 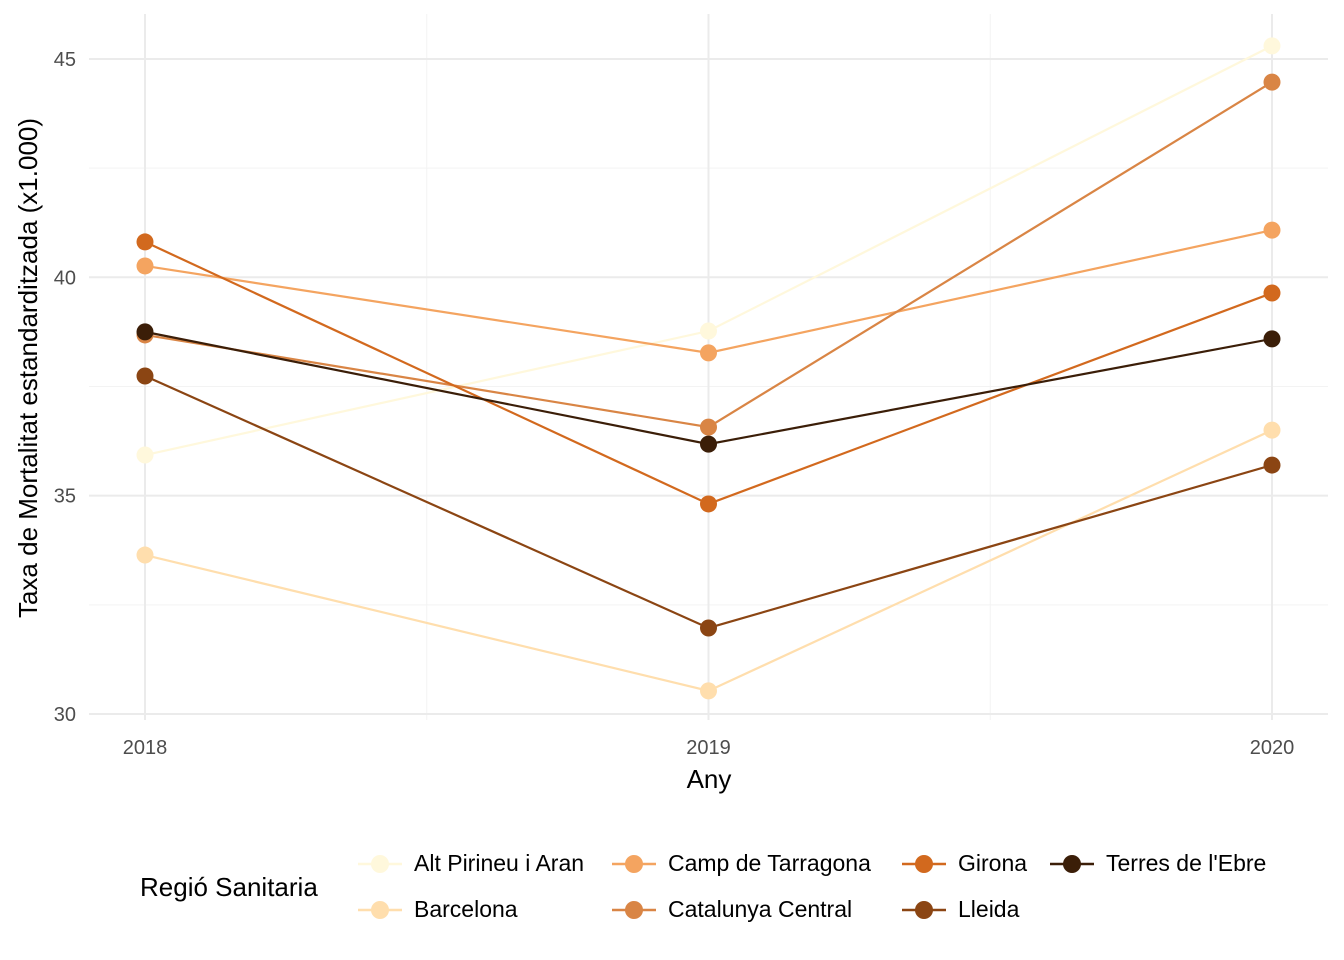 I want to click on legend-item: Alt Pirineu i Aran, so click(x=471, y=863).